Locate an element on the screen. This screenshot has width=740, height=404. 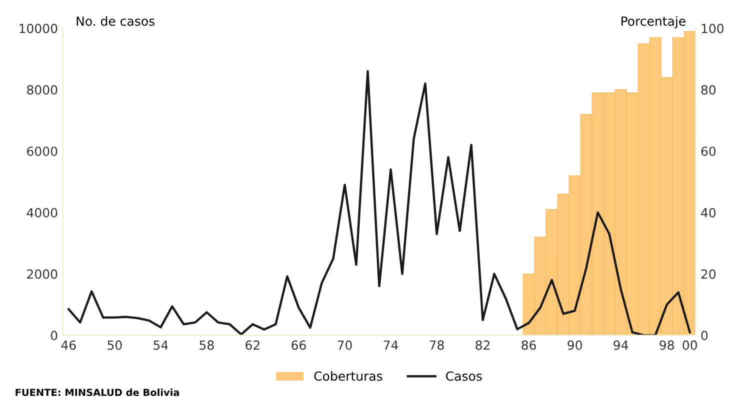
y-tick-label: 2000 is located at coordinates (42, 274).